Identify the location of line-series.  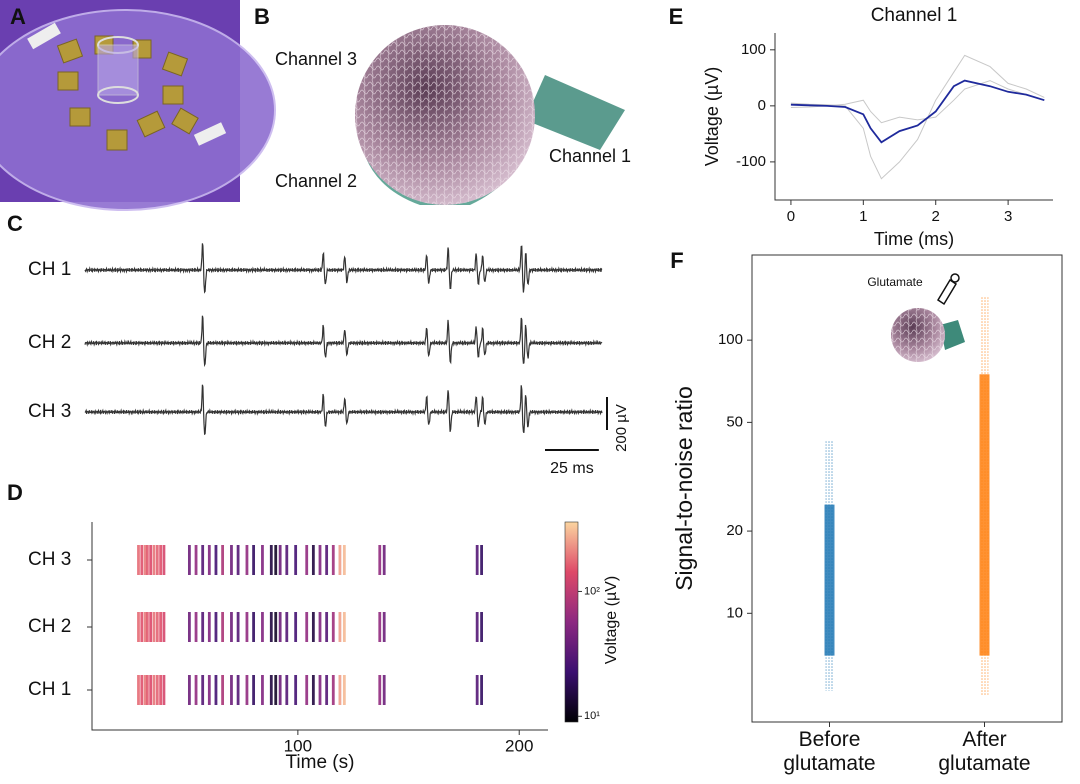
(917, 117).